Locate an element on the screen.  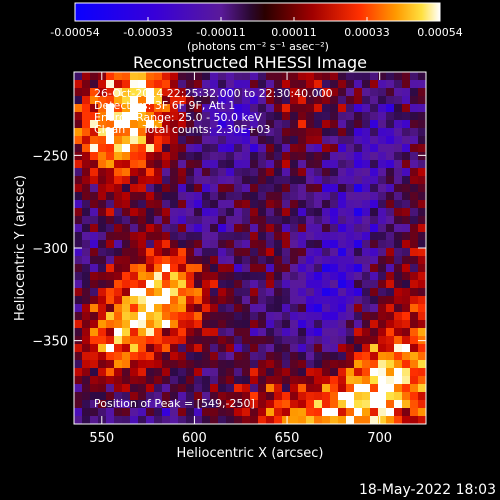
colorbar-tick-label: 0.00054 is located at coordinates (440, 32).